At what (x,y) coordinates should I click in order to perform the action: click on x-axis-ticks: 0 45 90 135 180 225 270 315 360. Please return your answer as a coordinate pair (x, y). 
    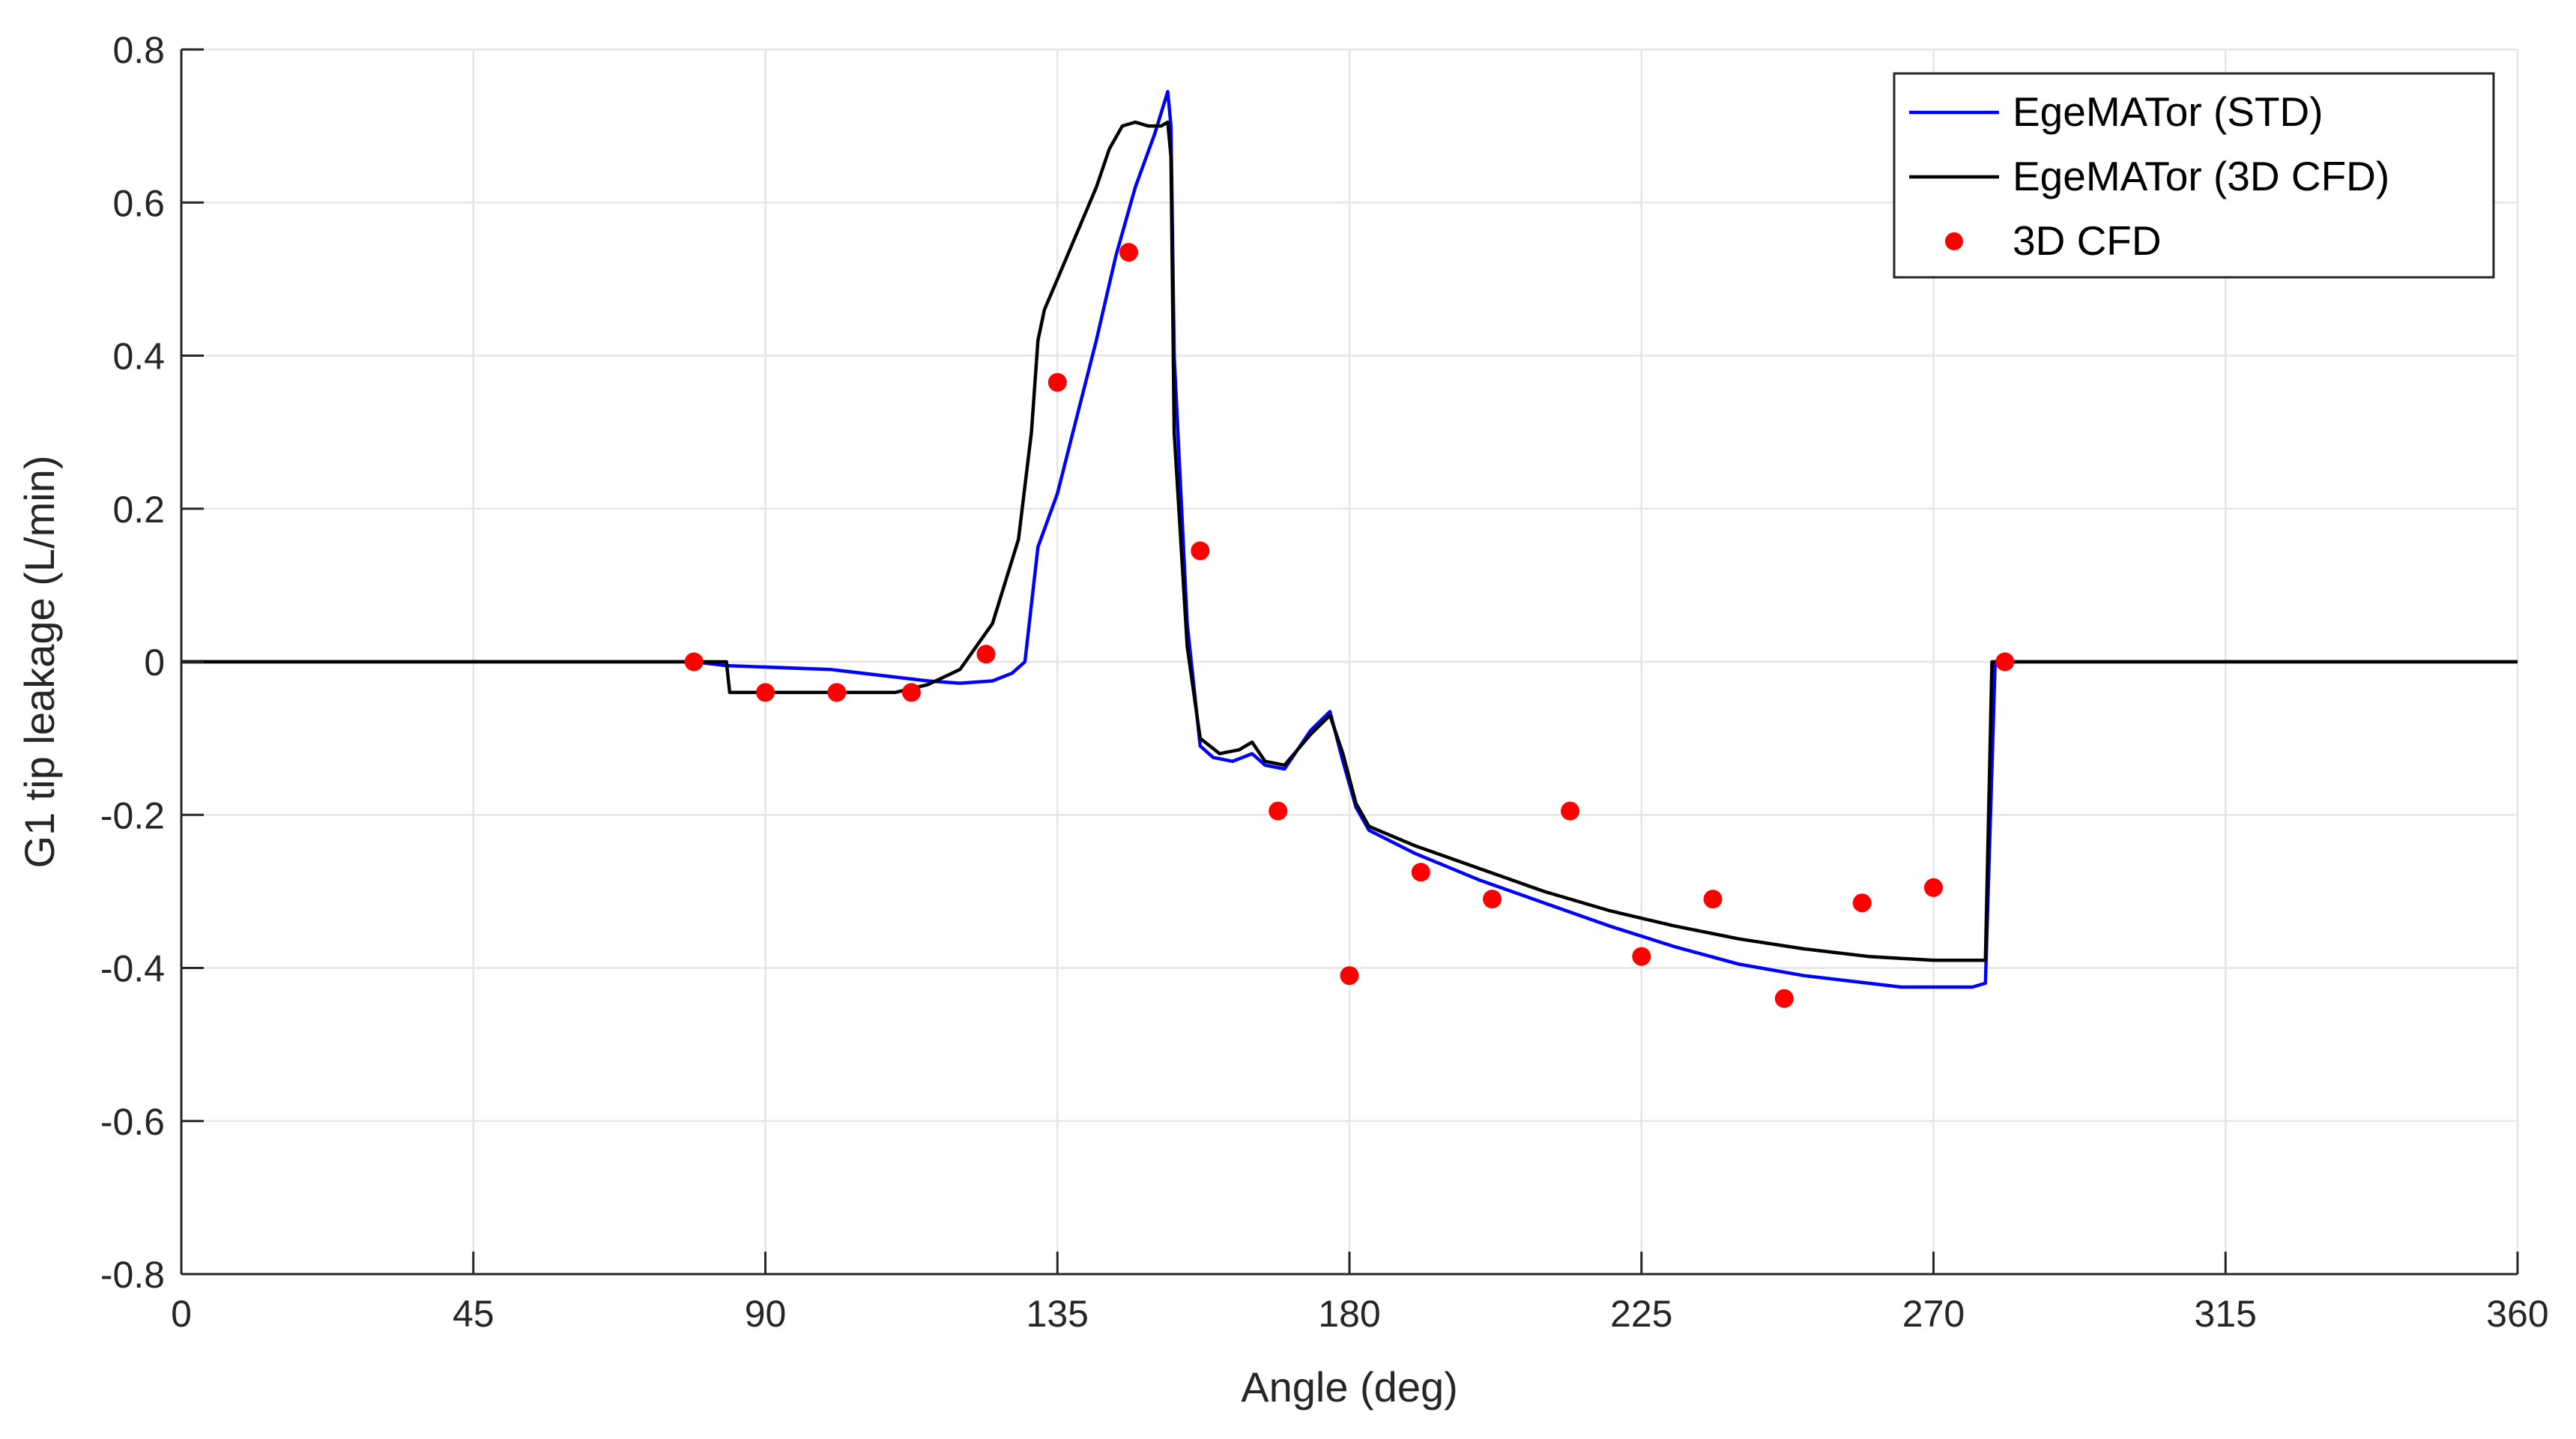
    Looking at the image, I should click on (1360, 1293).